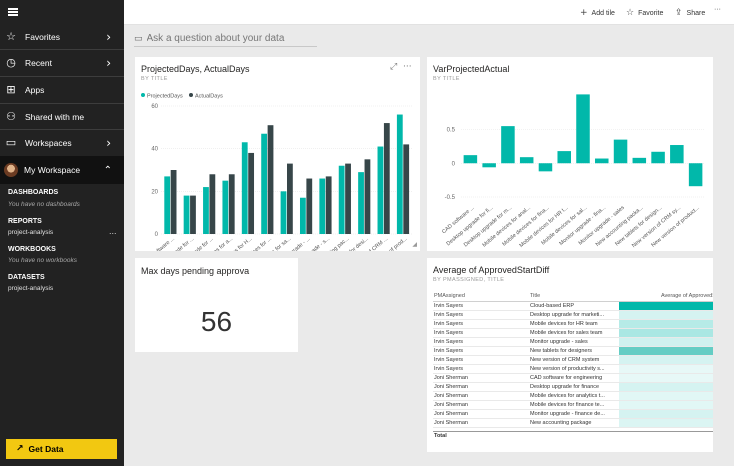 The image size is (734, 466). I want to click on reports-heading: REPORTS, so click(25, 221).